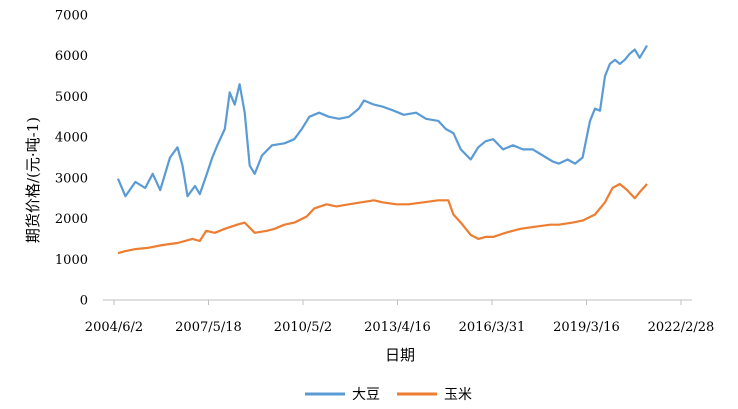 The height and width of the screenshot is (409, 738). Describe the element at coordinates (397, 327) in the screenshot. I see `x-tick-label: 2013/4/16` at that location.